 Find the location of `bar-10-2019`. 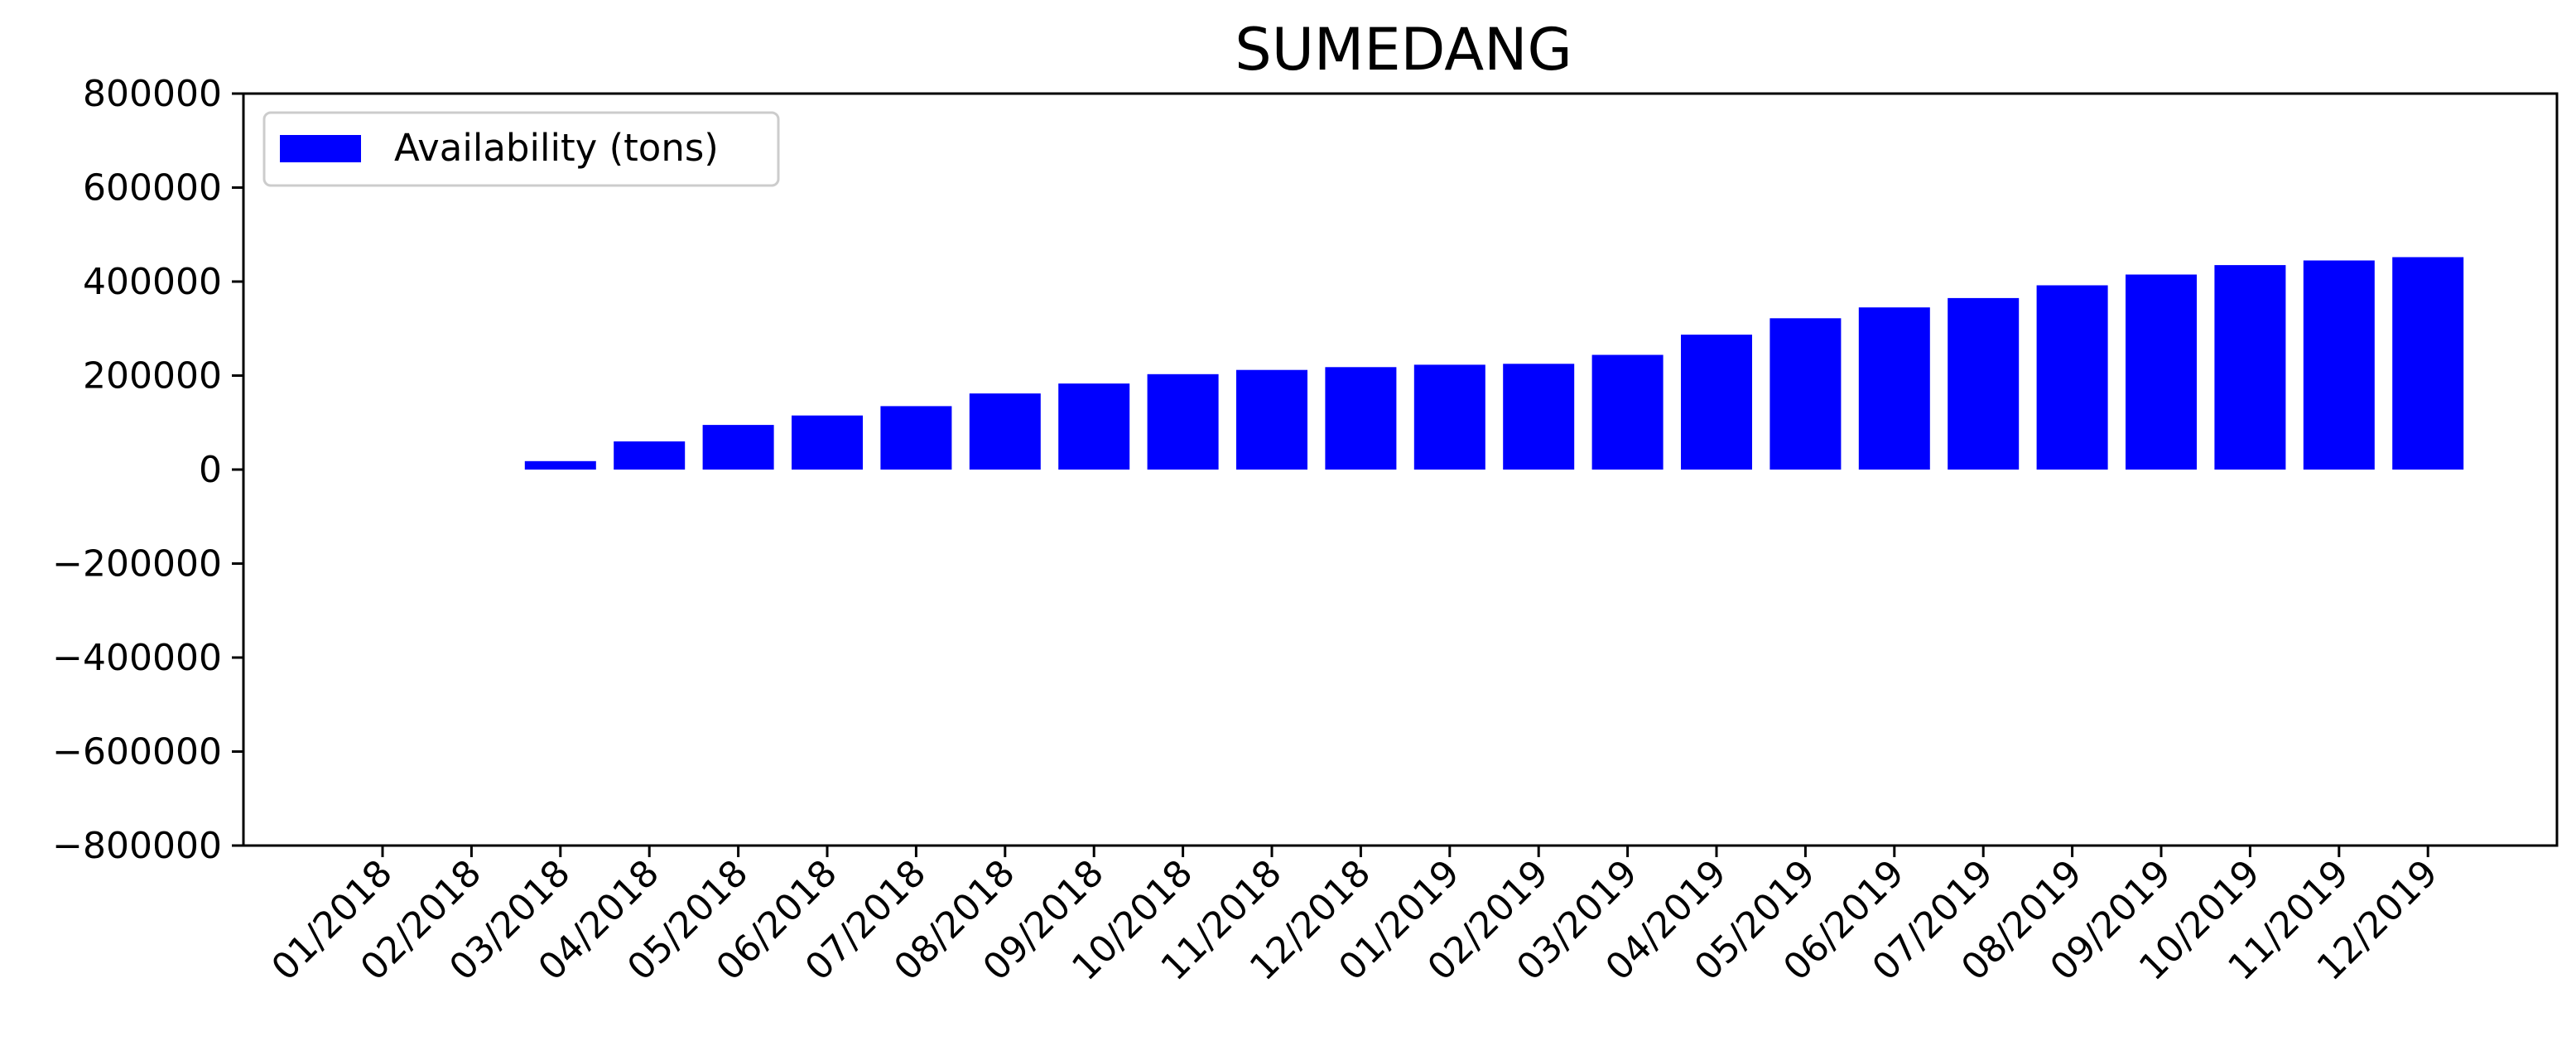

bar-10-2019 is located at coordinates (2250, 367).